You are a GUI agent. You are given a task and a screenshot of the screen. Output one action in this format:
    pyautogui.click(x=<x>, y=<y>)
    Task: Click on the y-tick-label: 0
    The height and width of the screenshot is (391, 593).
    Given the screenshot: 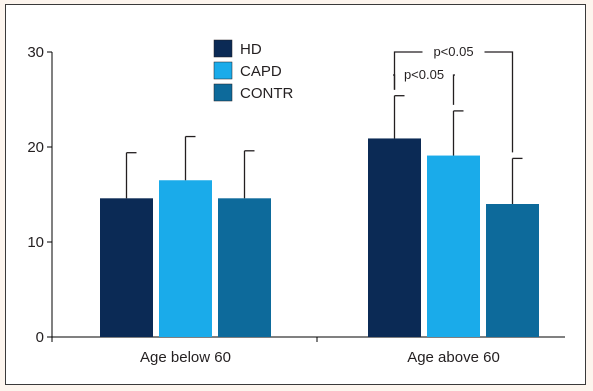 What is the action you would take?
    pyautogui.click(x=40, y=337)
    